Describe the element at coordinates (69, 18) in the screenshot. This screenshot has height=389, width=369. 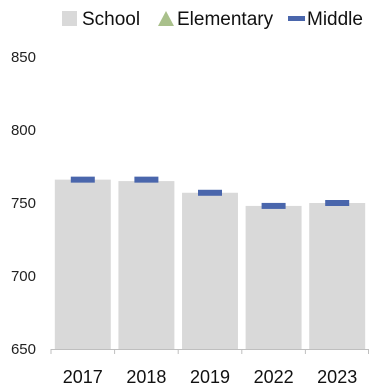
I see `legend-swatch-school` at that location.